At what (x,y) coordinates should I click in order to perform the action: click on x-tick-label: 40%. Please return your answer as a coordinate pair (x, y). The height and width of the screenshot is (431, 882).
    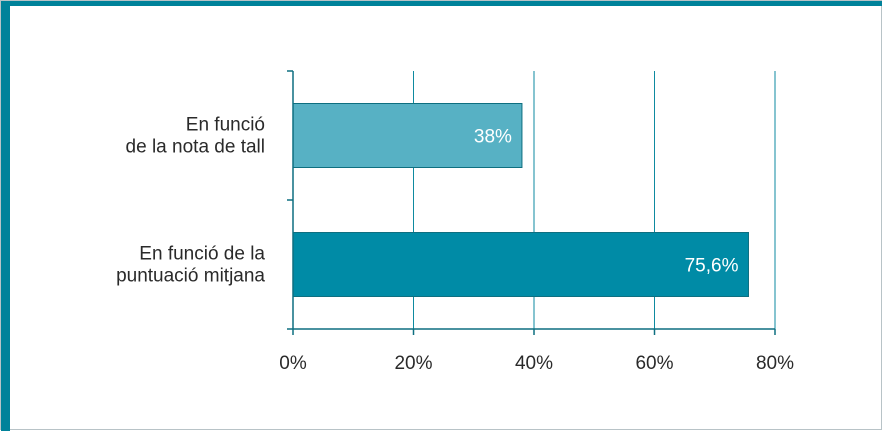
    Looking at the image, I should click on (534, 363).